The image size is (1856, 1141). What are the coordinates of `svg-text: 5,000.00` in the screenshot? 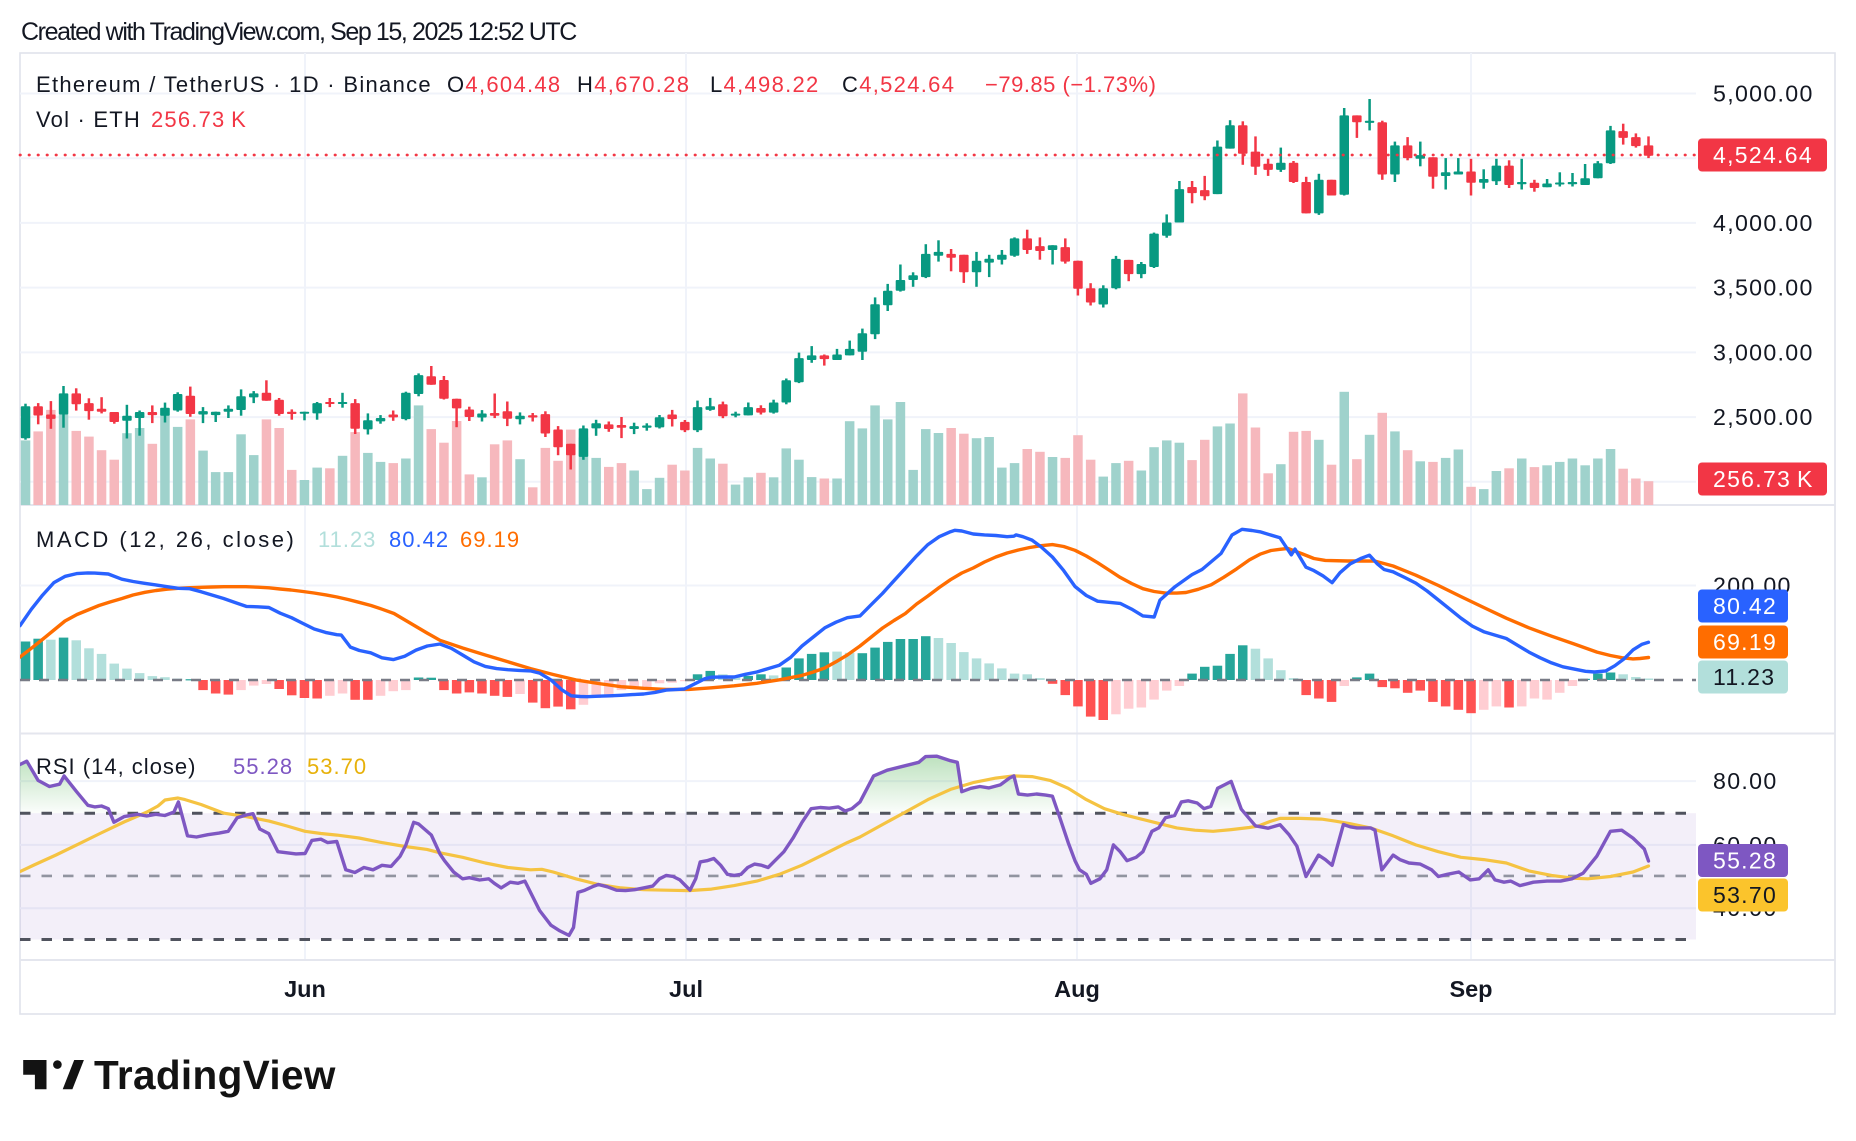 It's located at (1763, 94).